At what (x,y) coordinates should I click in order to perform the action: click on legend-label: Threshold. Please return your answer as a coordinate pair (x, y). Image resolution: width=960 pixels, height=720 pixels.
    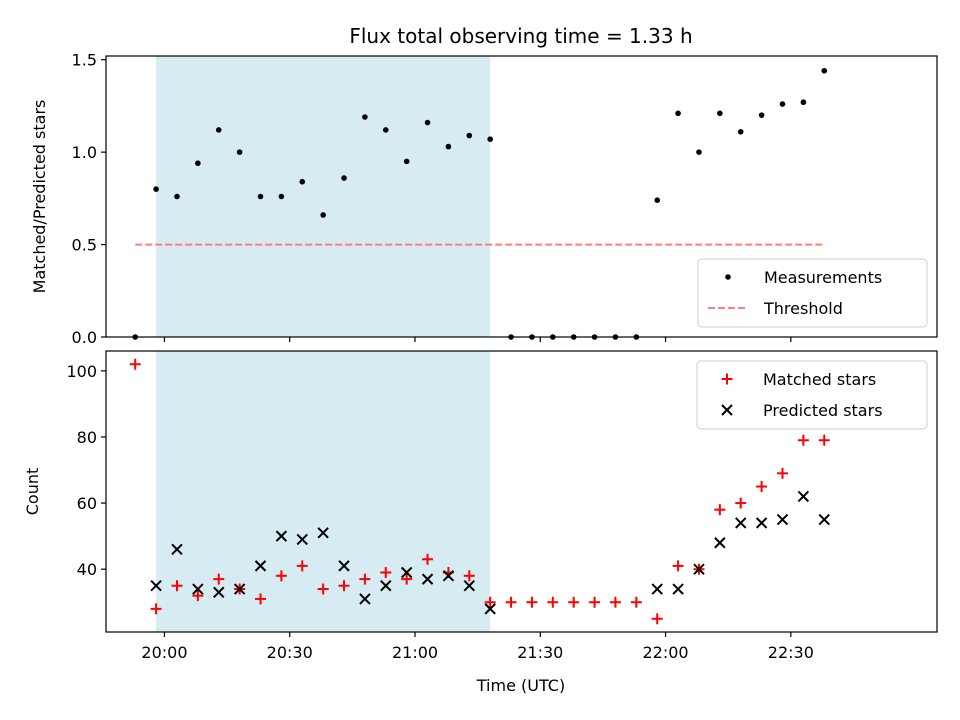
    Looking at the image, I should click on (803, 308).